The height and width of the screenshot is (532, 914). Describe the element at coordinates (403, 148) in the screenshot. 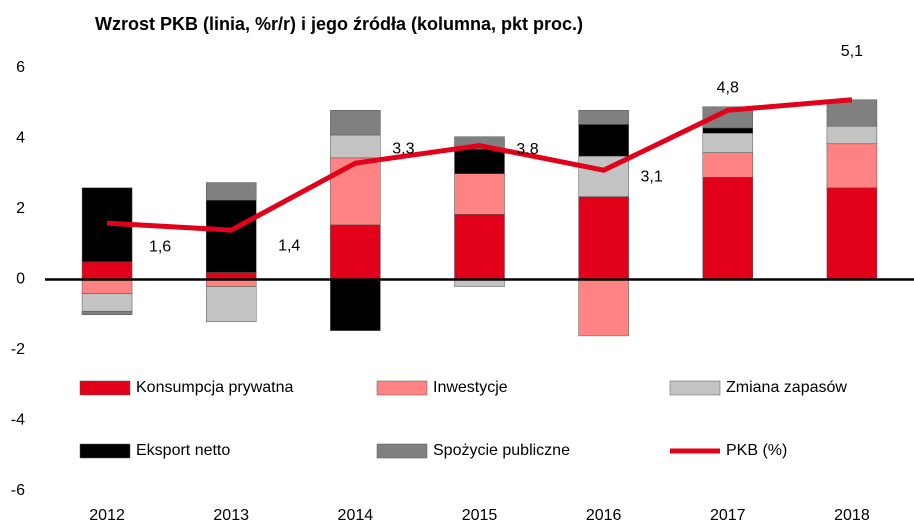

I see `data-label: 3,3` at that location.